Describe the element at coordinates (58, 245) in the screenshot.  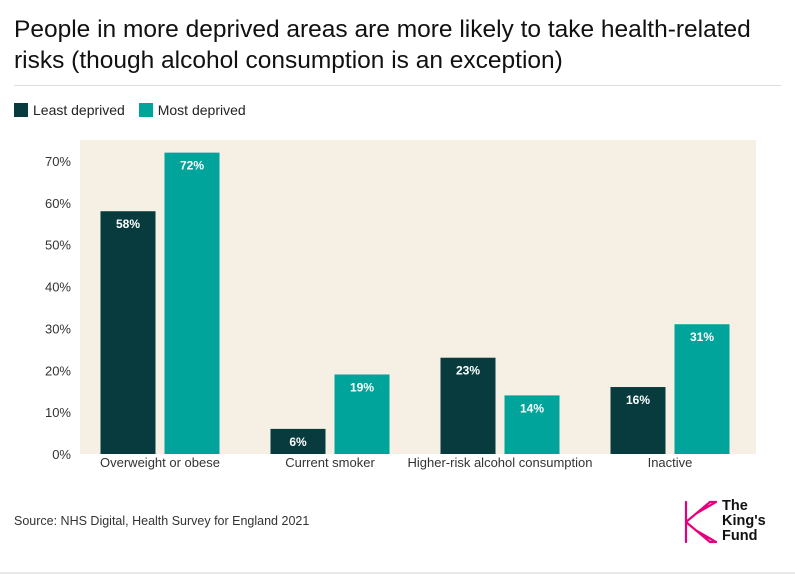
I see `y-tick-label: 50%` at that location.